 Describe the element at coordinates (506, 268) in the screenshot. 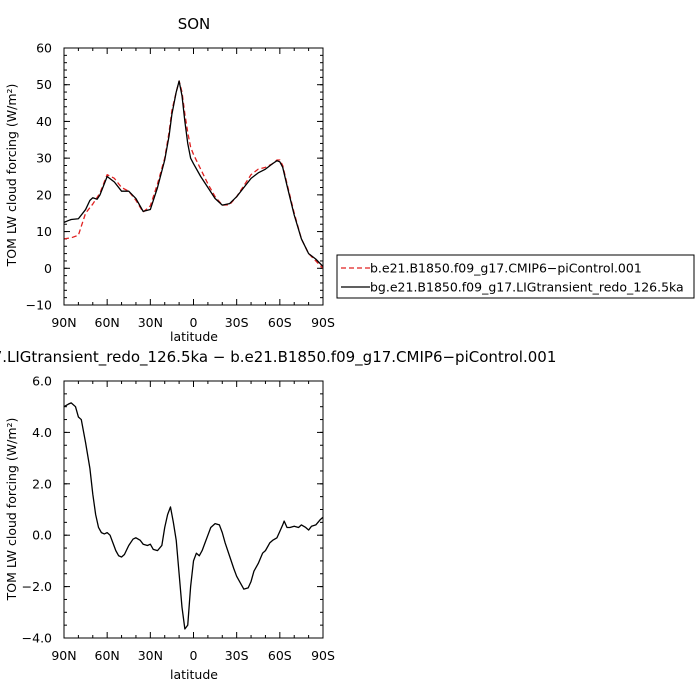

I see `legend-label-picontrol: b.e21.B1850.f09_g17.CMIP6−piControl.001` at that location.